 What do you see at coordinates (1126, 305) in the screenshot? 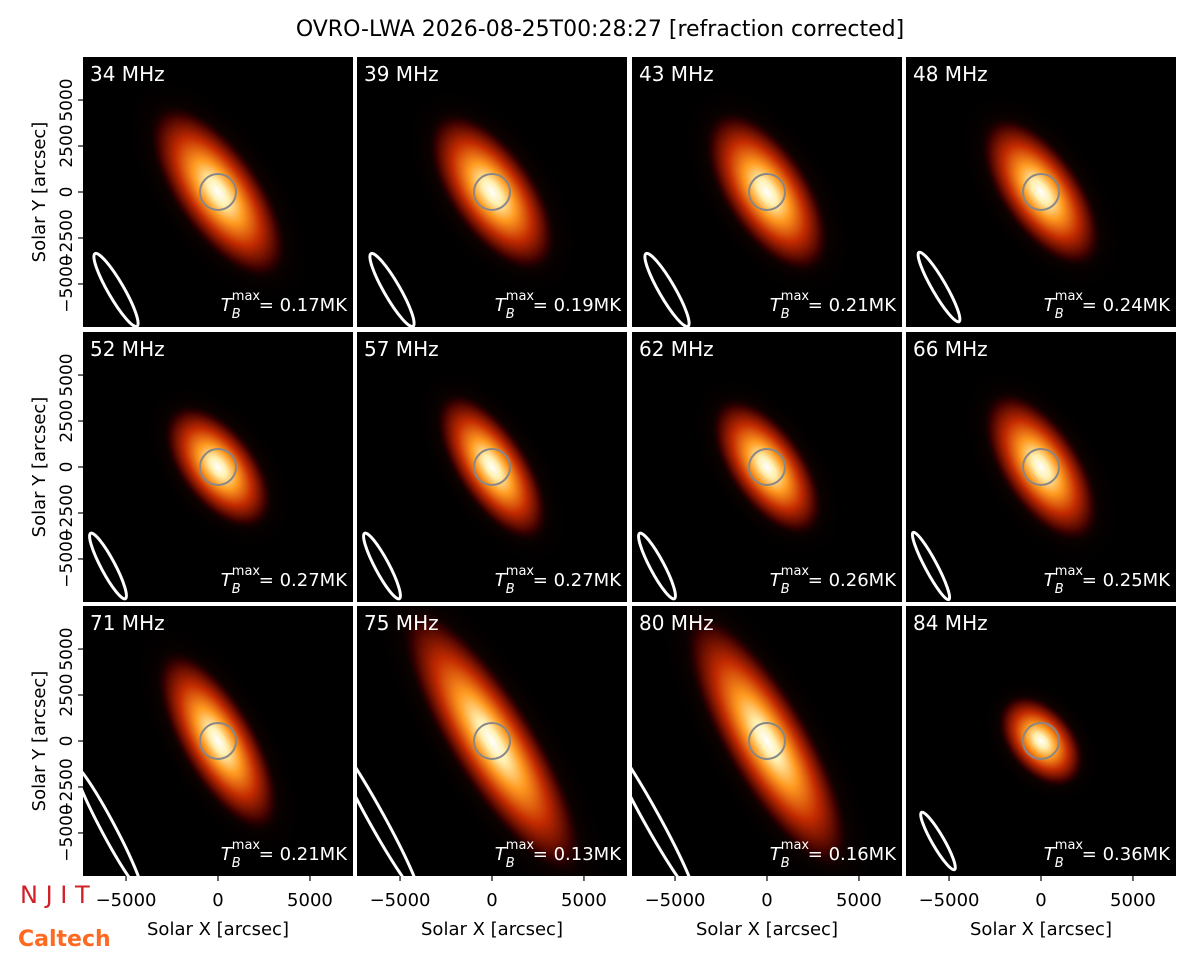
I see `tmax-value: = 0.24MK` at bounding box center [1126, 305].